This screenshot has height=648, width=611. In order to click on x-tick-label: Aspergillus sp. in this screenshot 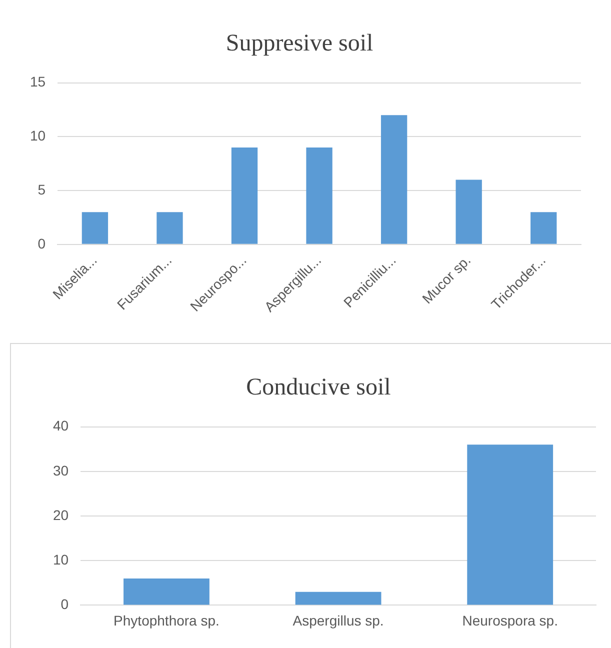, I will do `click(338, 620)`.